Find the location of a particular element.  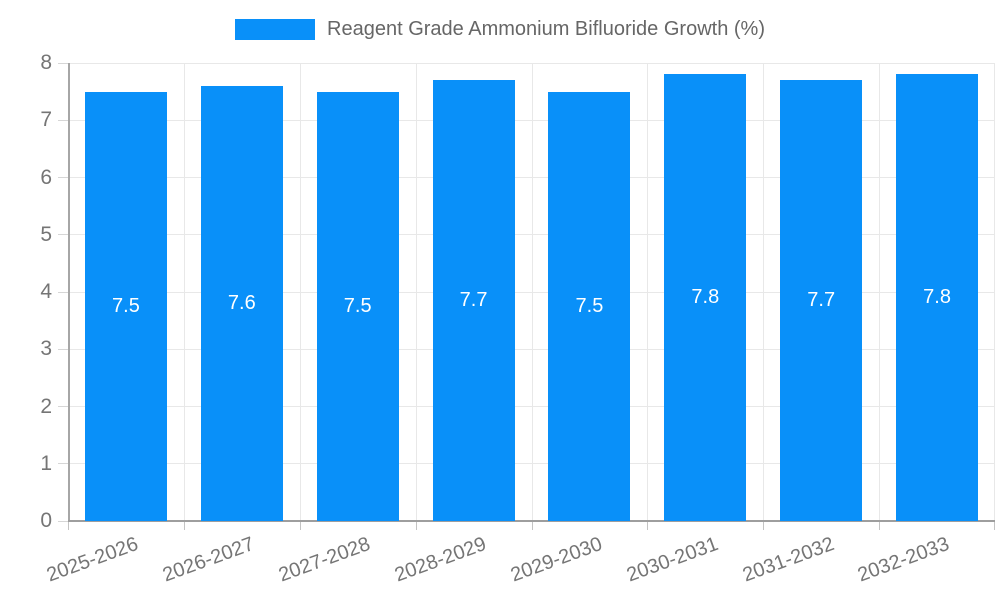

bar-2027-2028: 7.5 is located at coordinates (357, 306).